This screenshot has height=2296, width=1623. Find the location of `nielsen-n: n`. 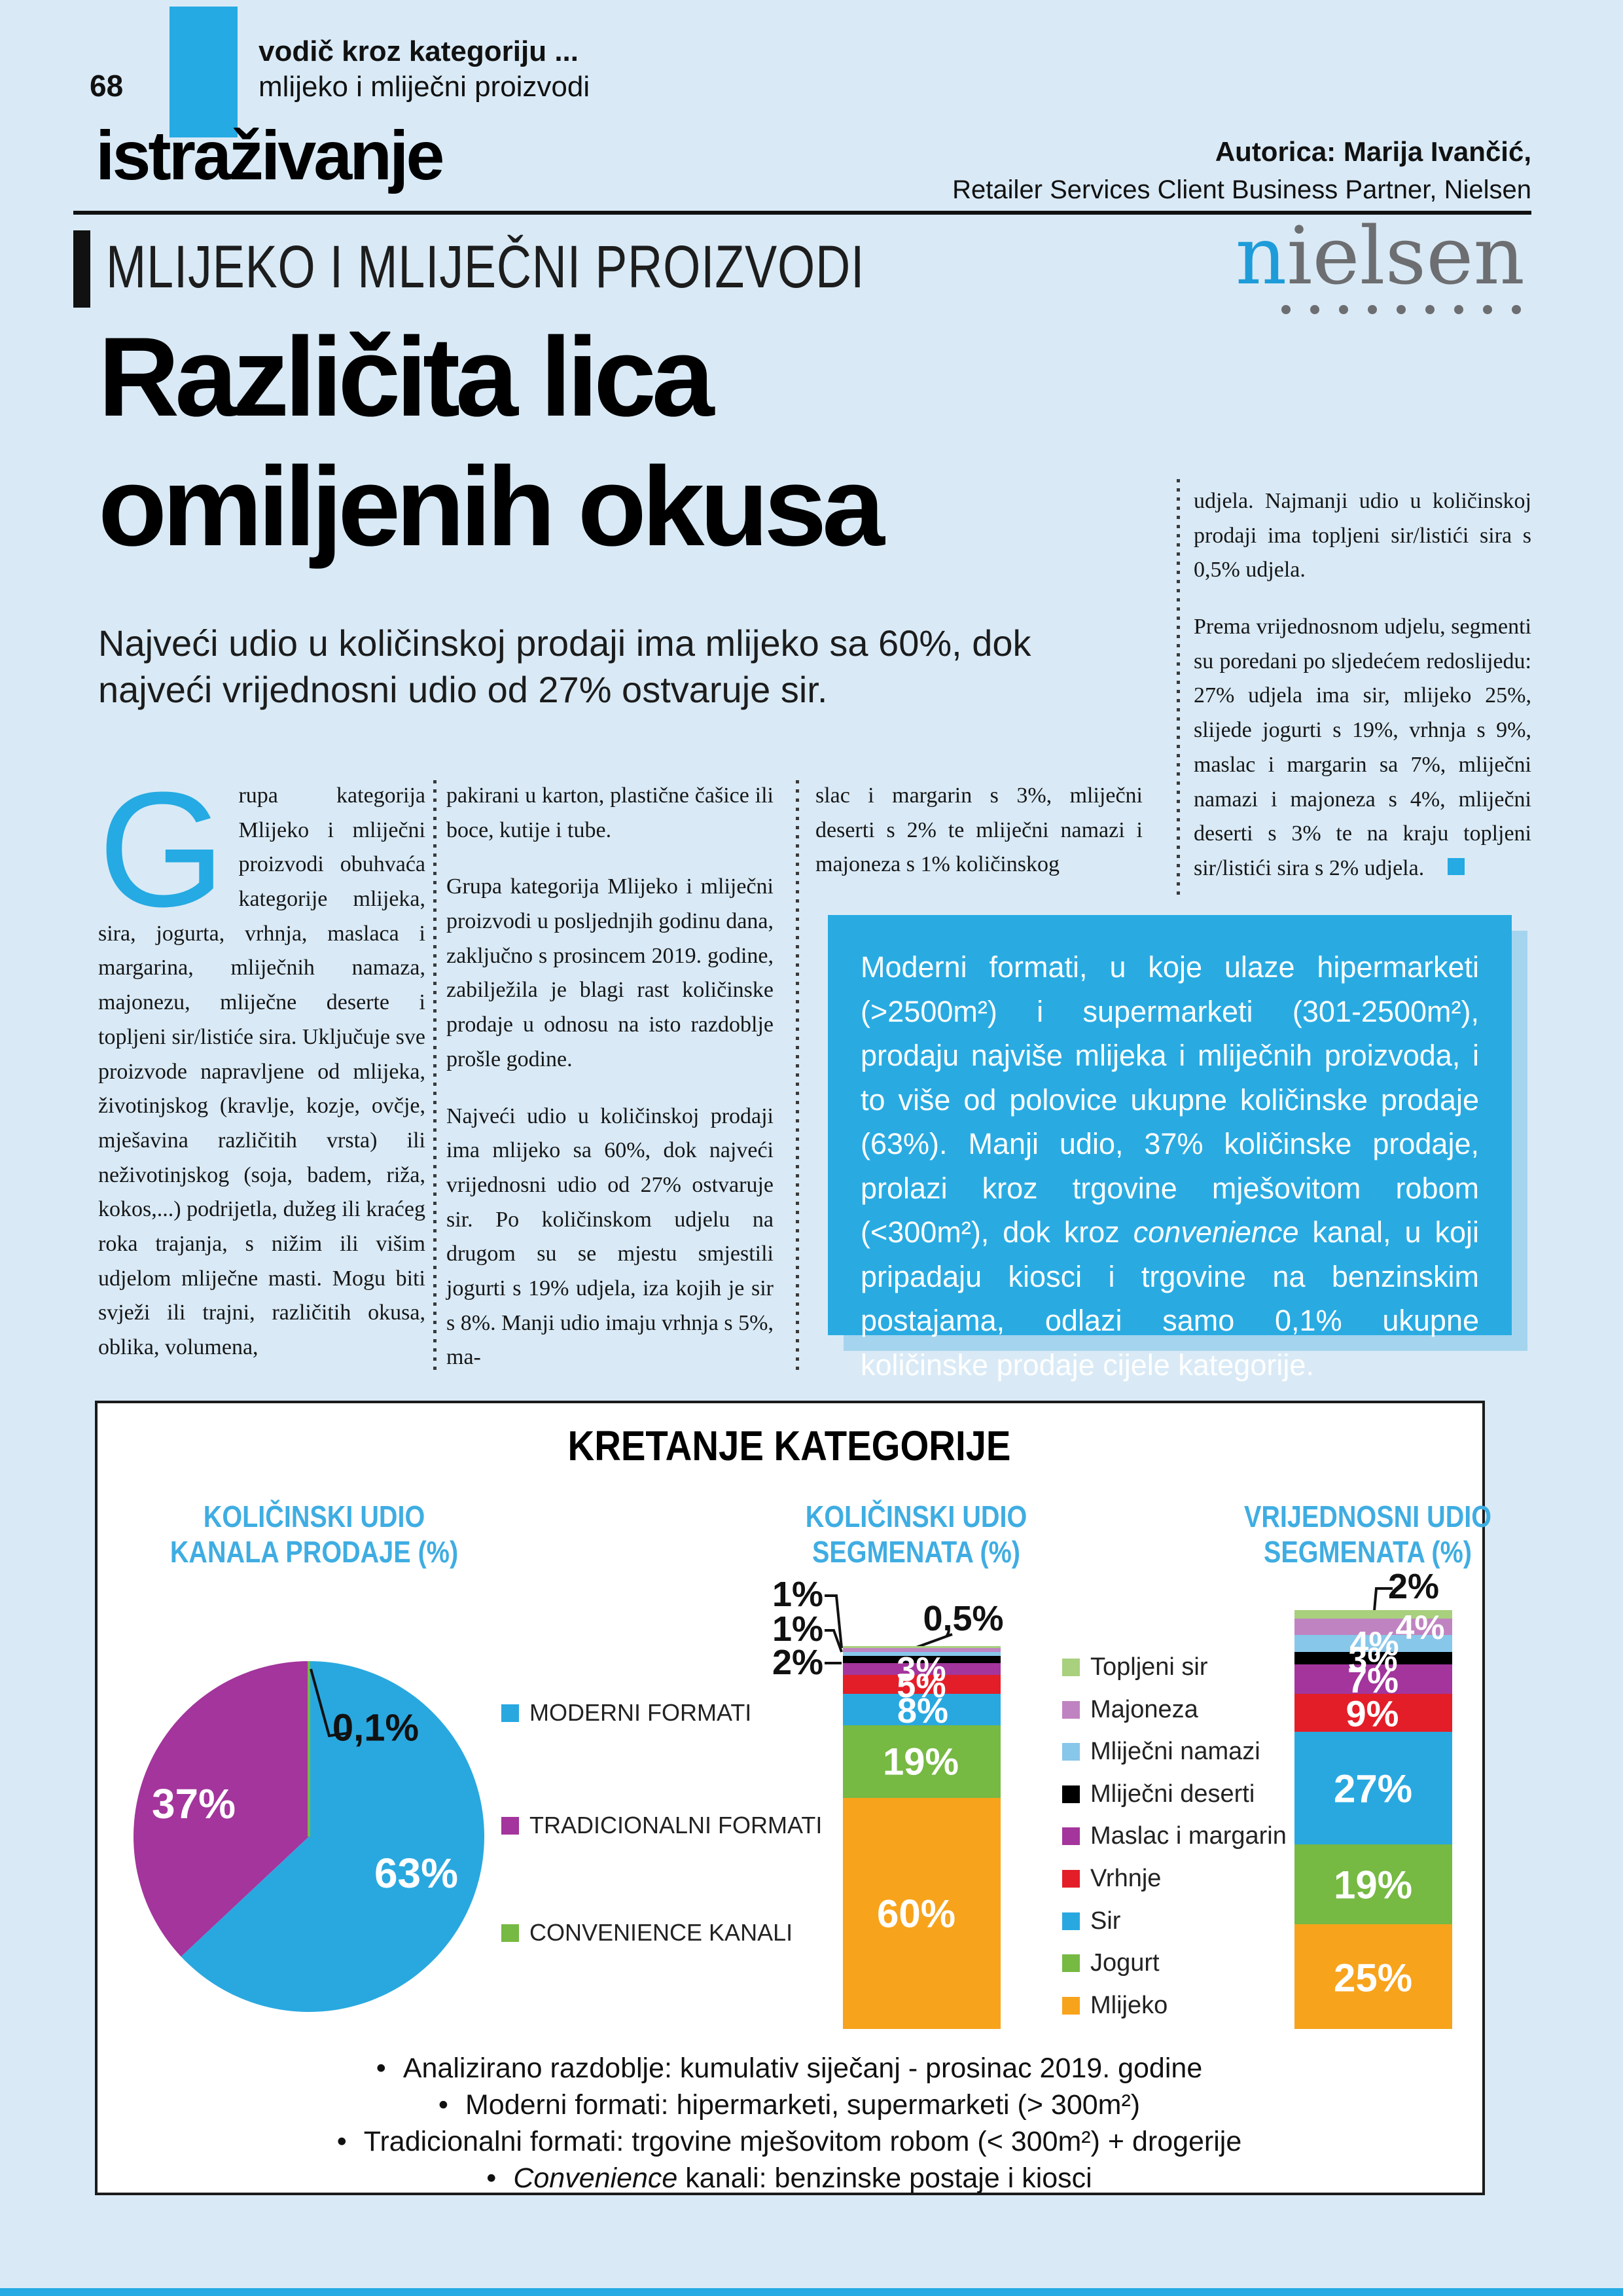

nielsen-n: n is located at coordinates (1261, 255).